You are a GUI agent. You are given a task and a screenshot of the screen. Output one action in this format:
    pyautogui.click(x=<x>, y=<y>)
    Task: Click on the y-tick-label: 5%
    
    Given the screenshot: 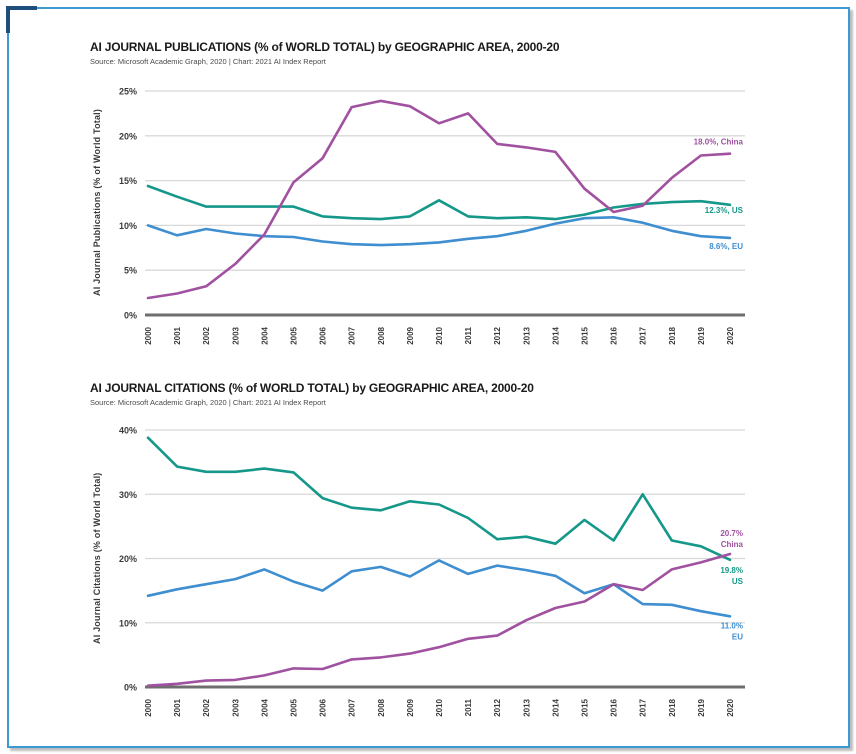 What is the action you would take?
    pyautogui.click(x=130, y=271)
    